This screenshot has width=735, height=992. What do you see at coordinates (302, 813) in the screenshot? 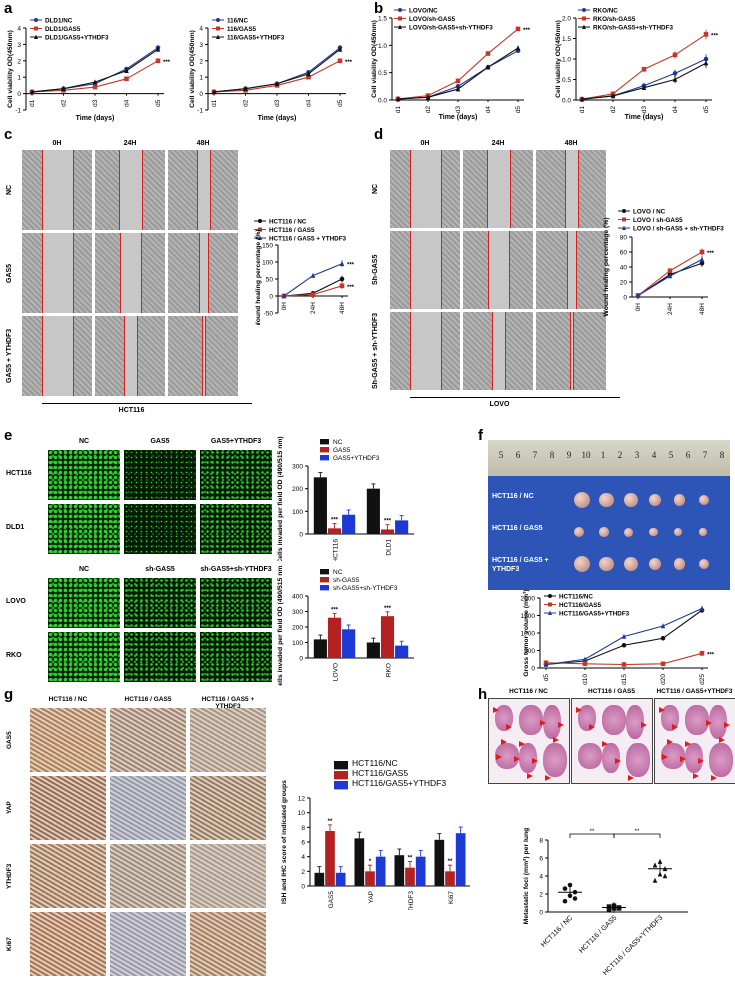
I see `y-tick-label: 10` at bounding box center [302, 813].